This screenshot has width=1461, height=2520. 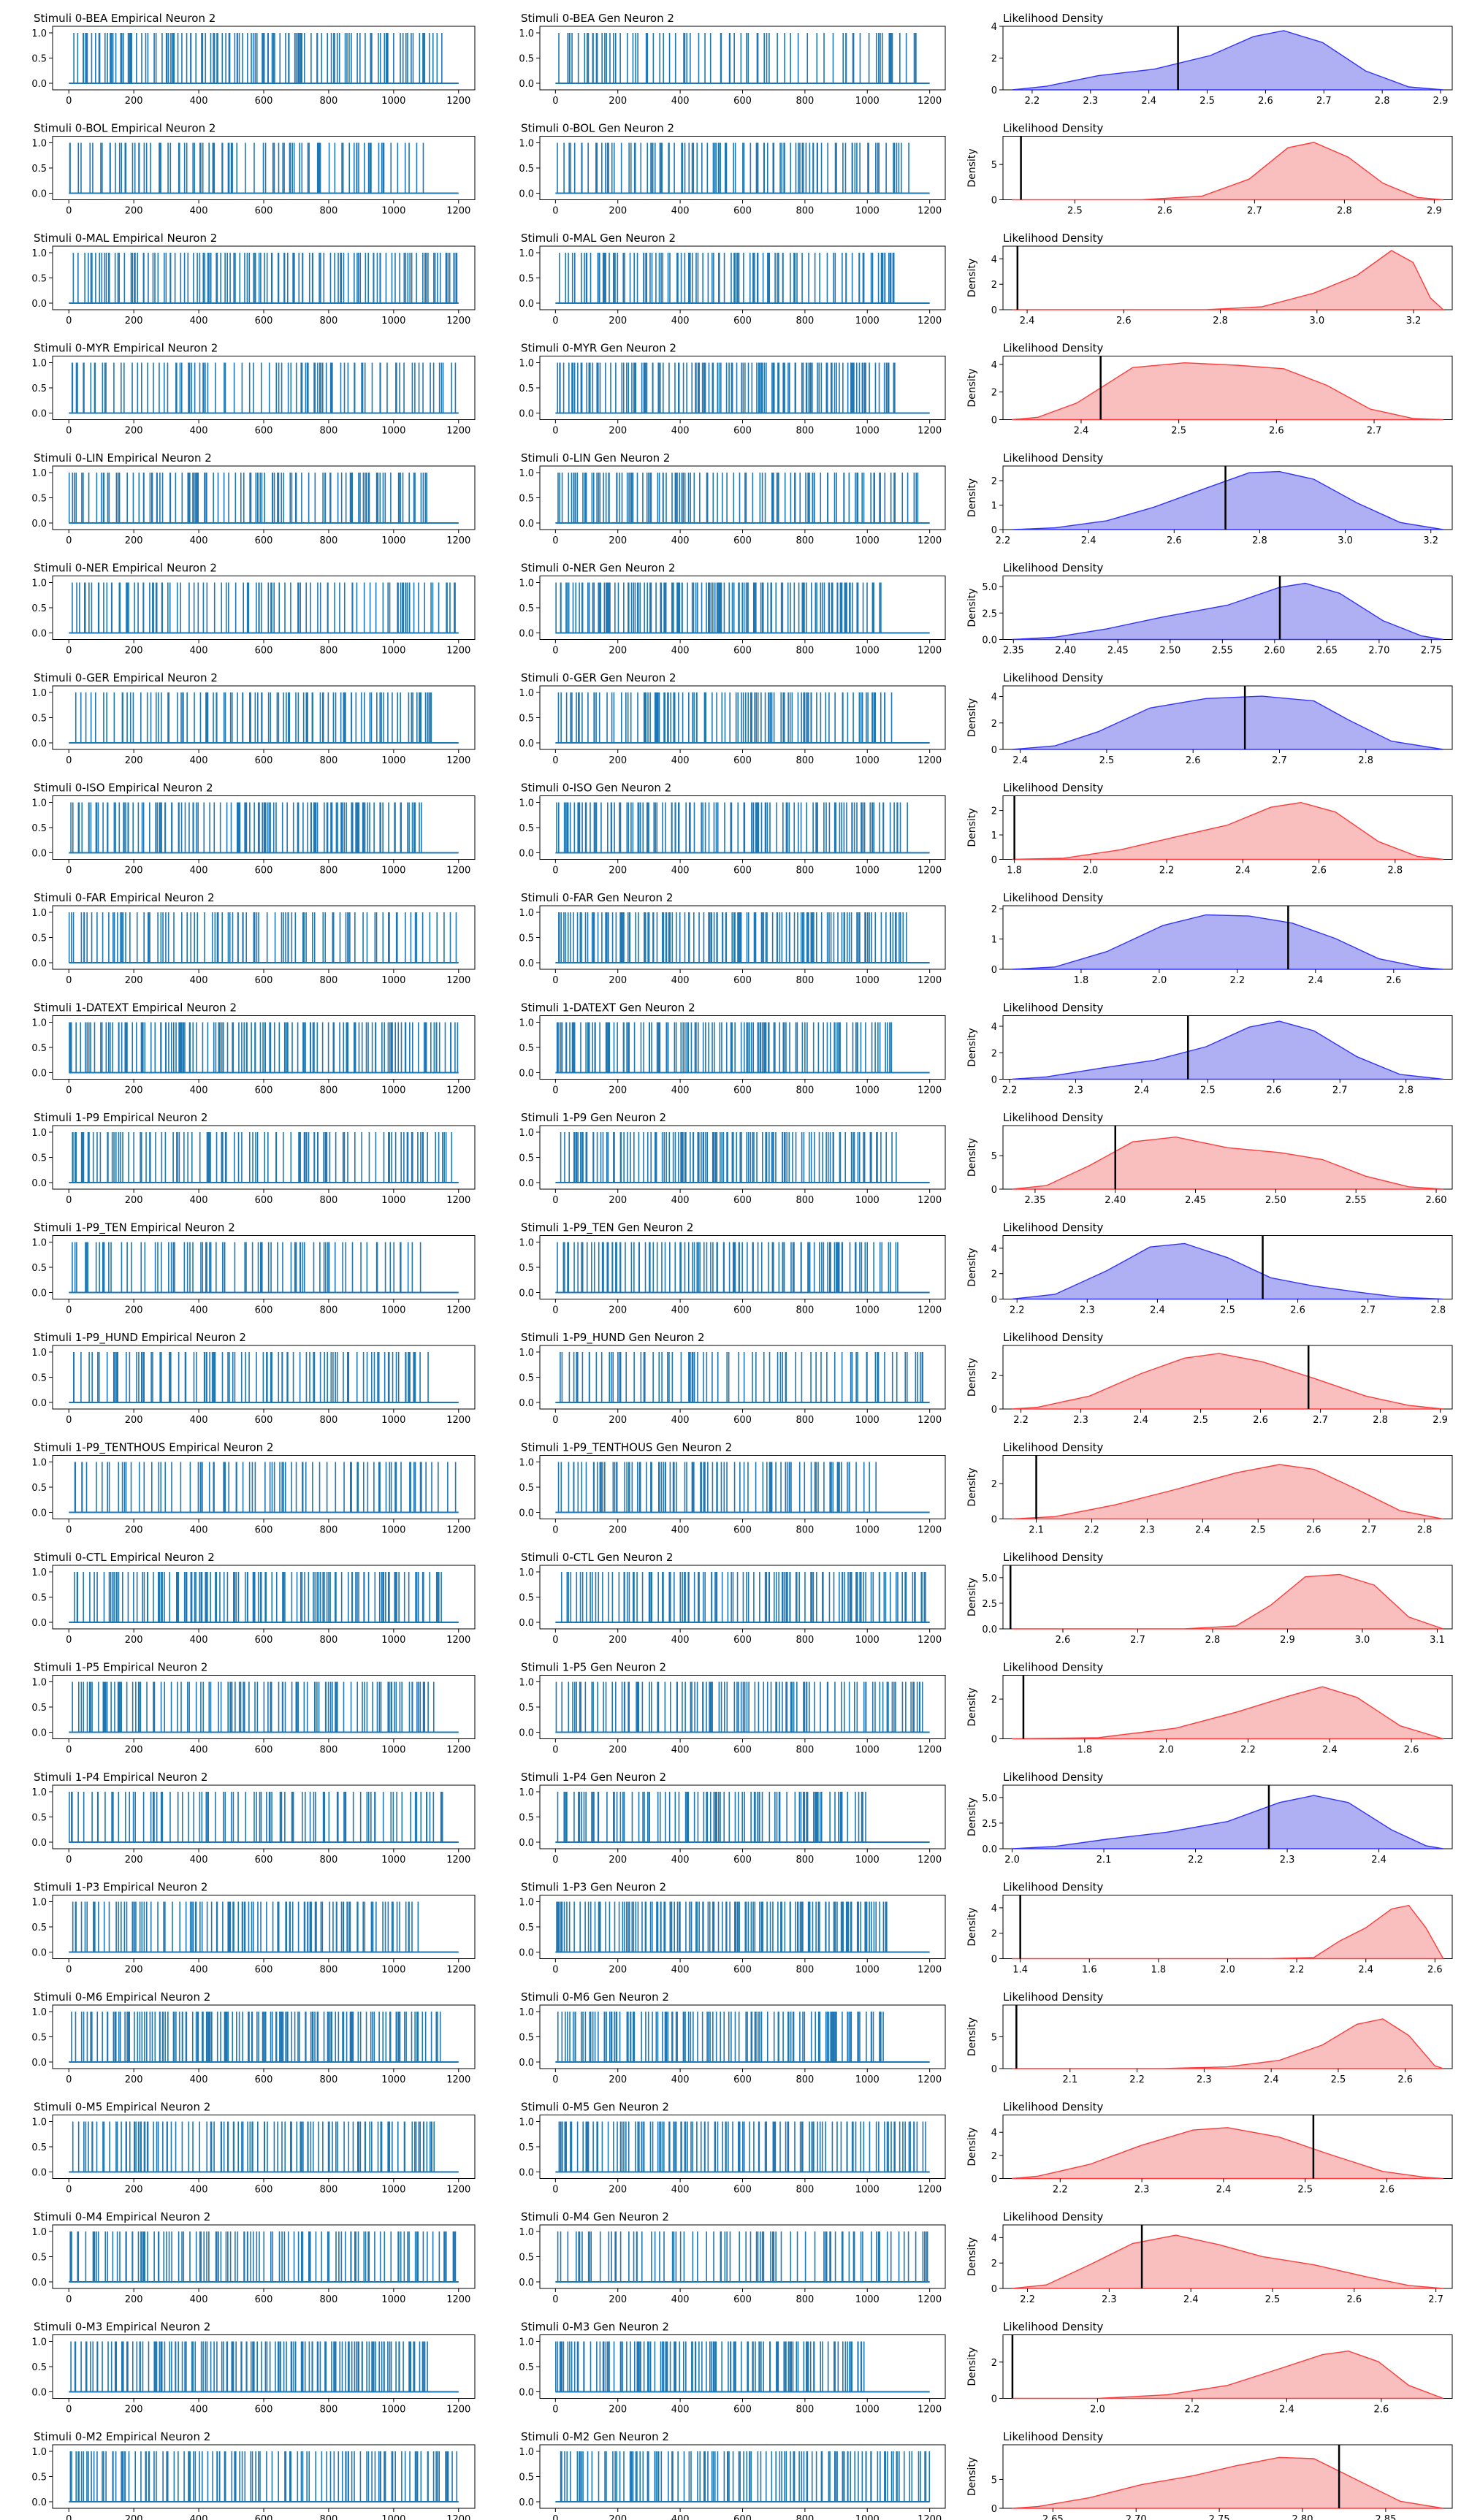 What do you see at coordinates (1227, 942) in the screenshot?
I see `density-curve` at bounding box center [1227, 942].